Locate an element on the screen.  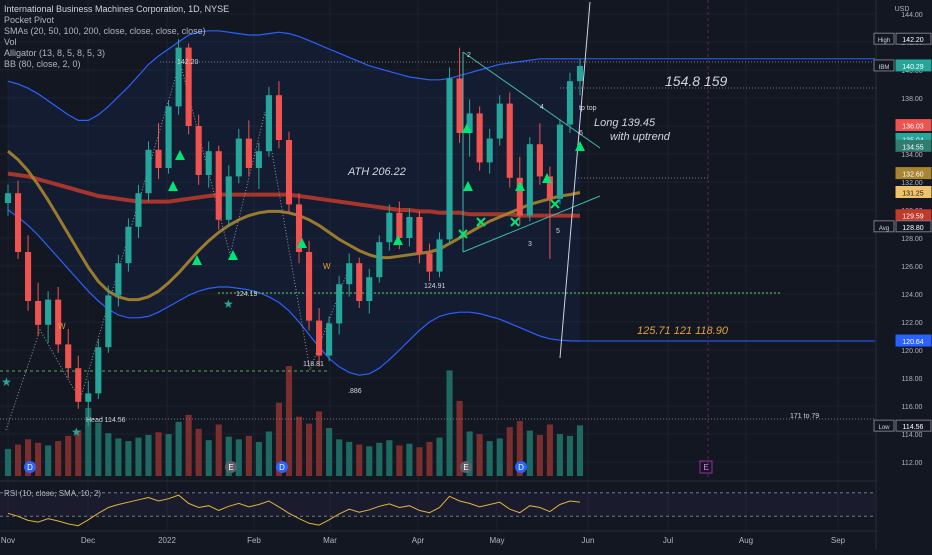
wave-4: 4 is located at coordinates (542, 107).